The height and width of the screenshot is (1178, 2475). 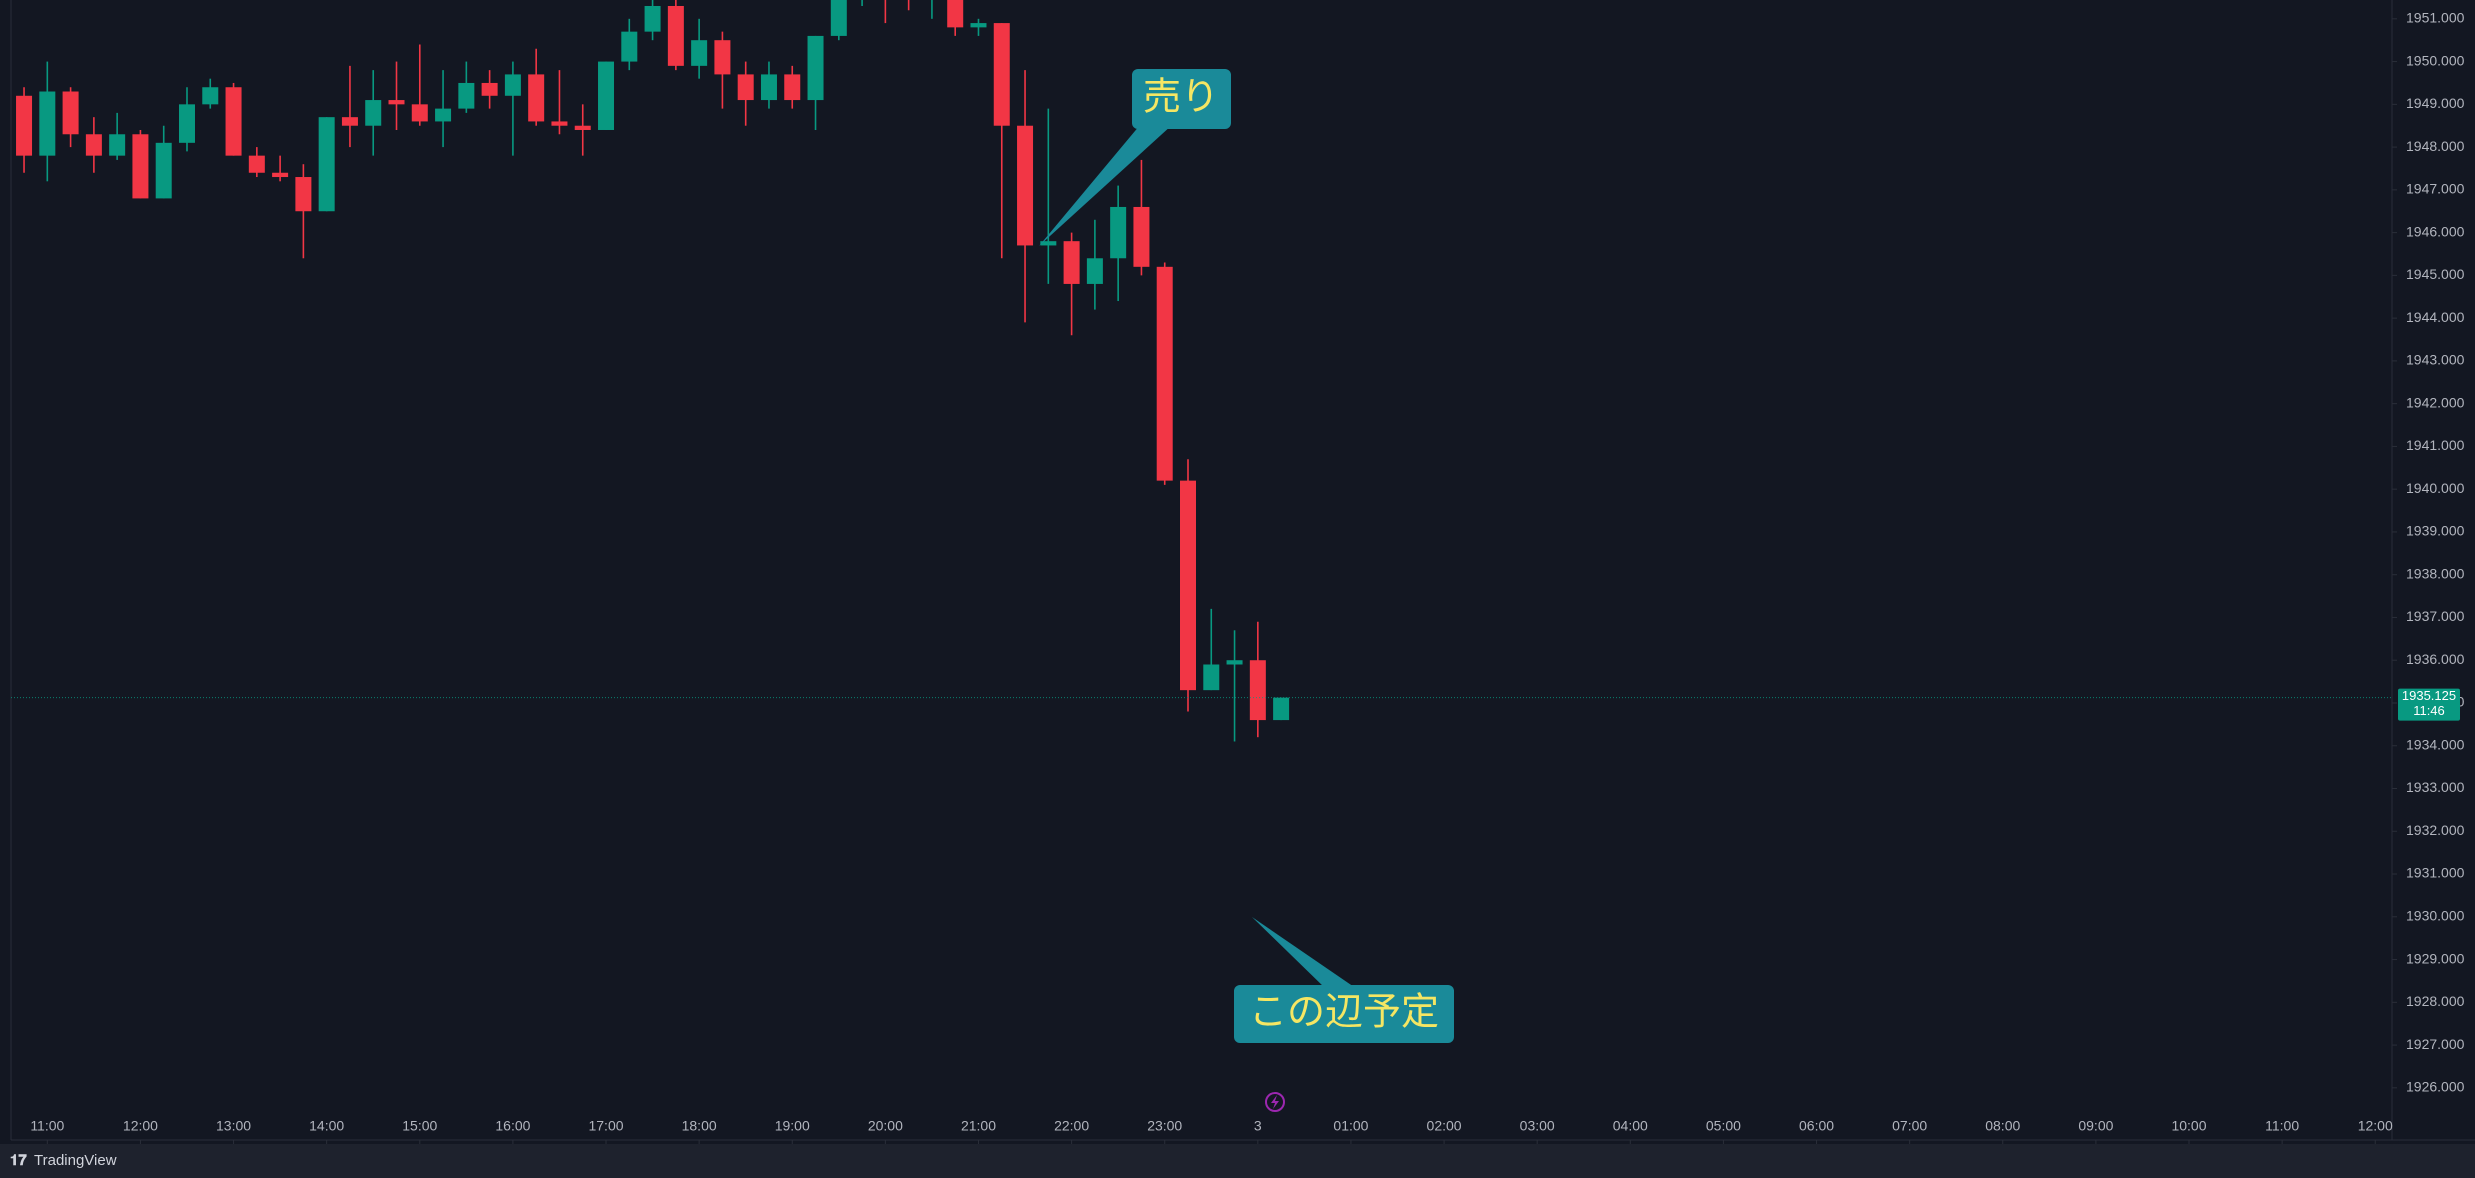 I want to click on y-tick-label: 1937.000, so click(x=2435, y=616).